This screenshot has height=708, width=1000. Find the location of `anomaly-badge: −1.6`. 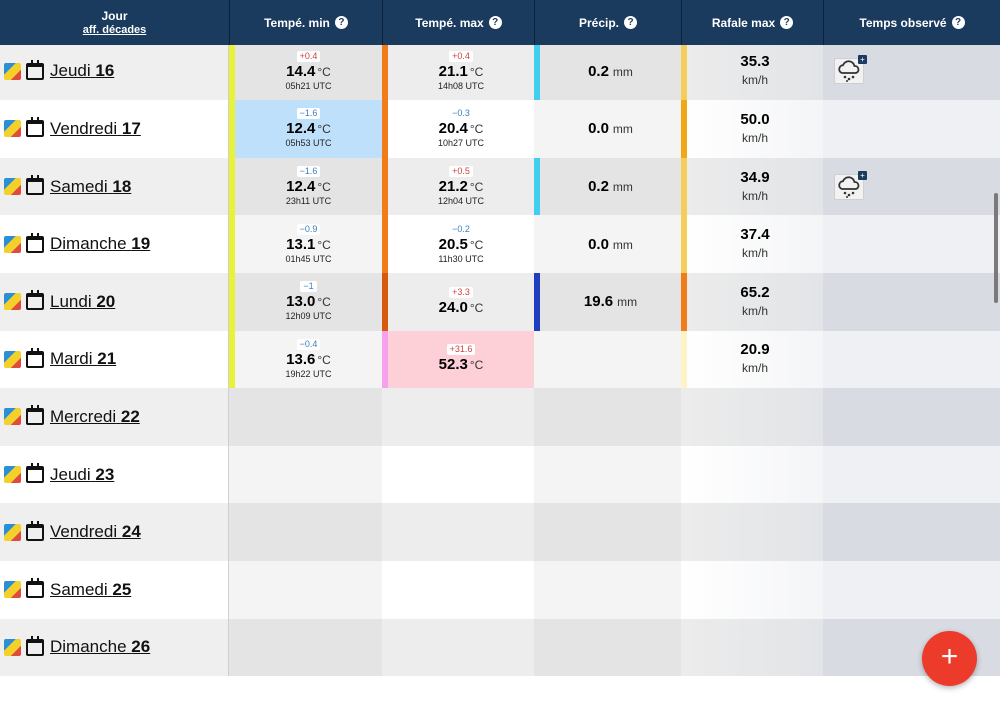

anomaly-badge: −1.6 is located at coordinates (308, 172).